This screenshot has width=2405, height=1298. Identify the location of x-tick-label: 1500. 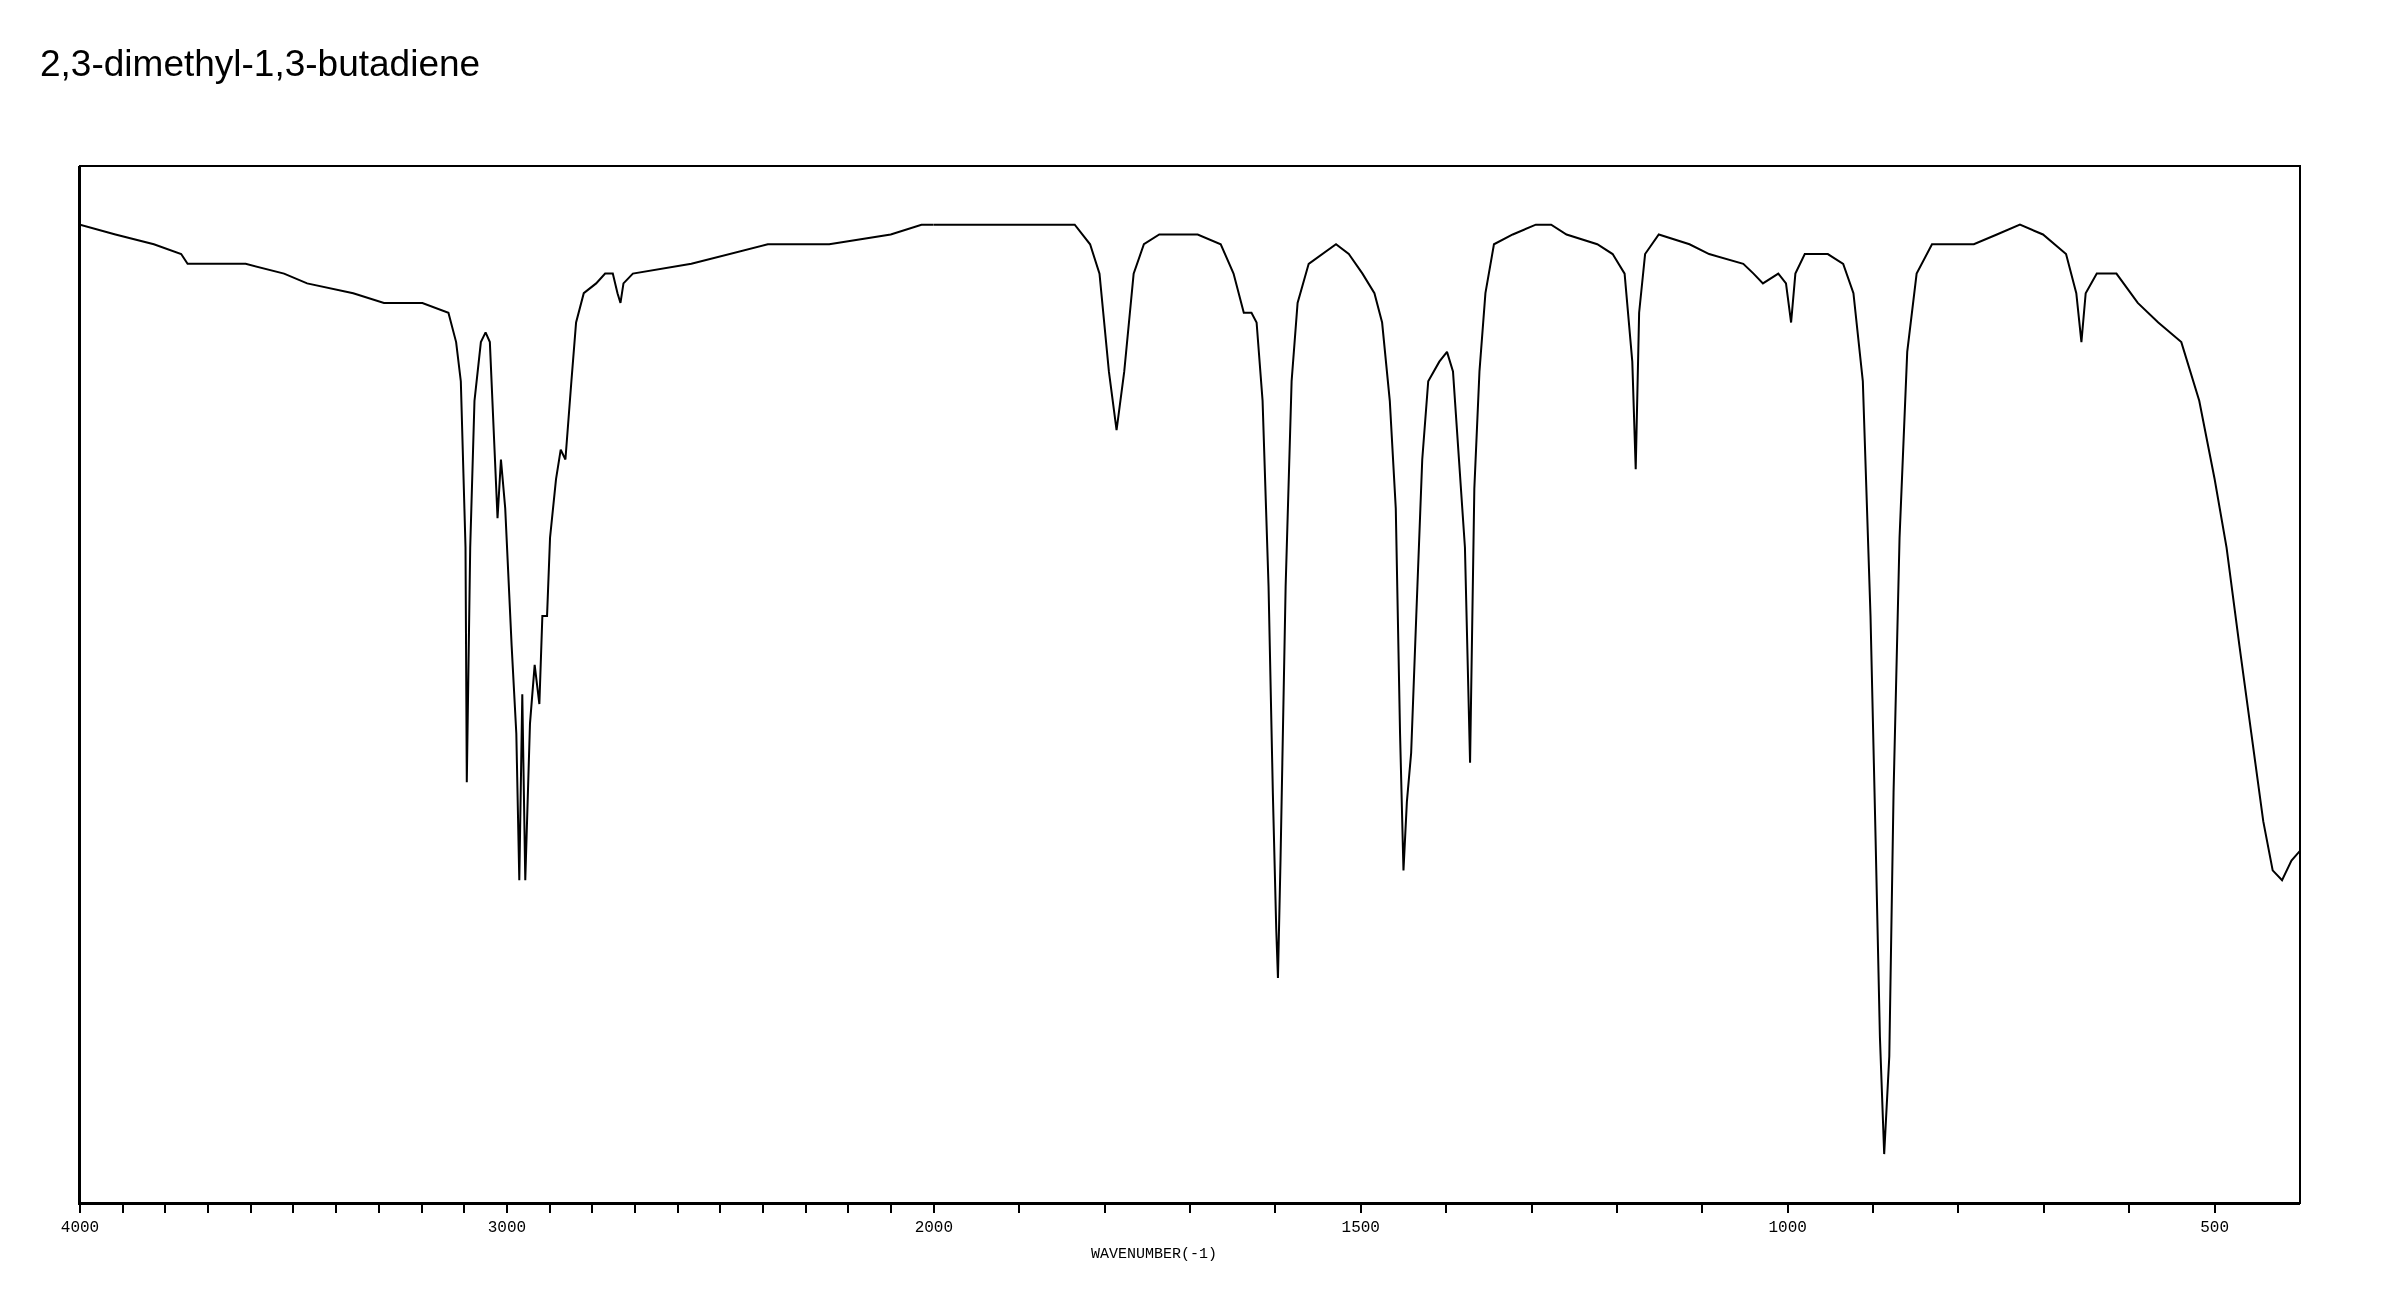
(1360, 1228).